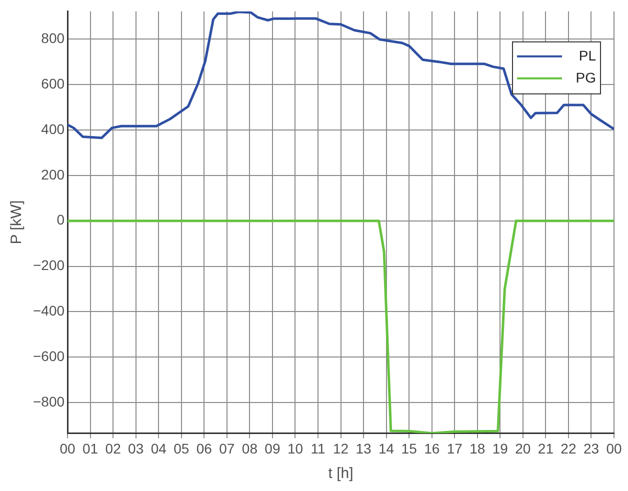 Image resolution: width=628 pixels, height=491 pixels. What do you see at coordinates (478, 448) in the screenshot?
I see `x-tick-label: 18` at bounding box center [478, 448].